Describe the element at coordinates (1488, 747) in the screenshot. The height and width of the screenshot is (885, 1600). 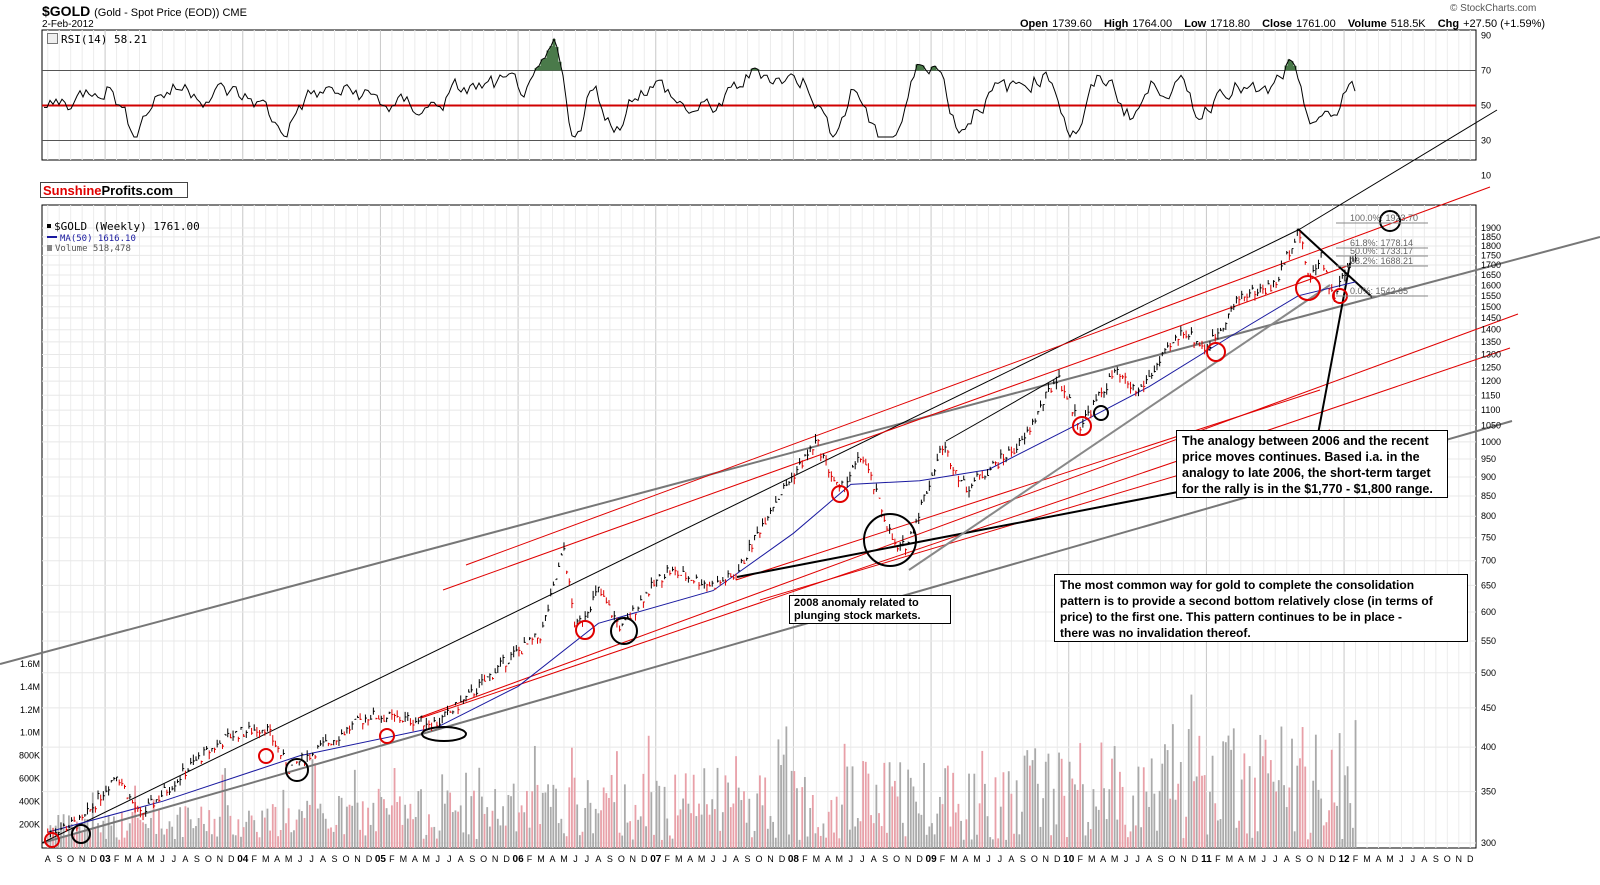
I see `price-tick-label: 400` at that location.